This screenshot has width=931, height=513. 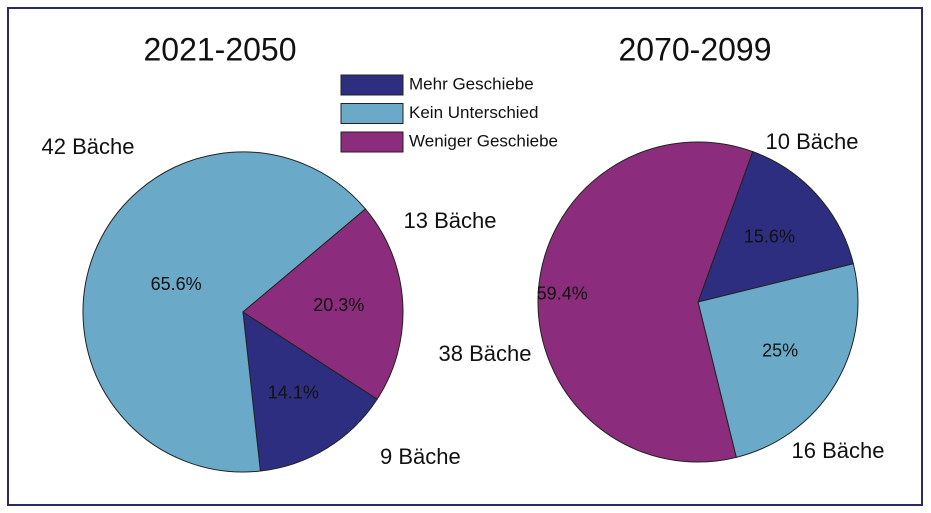 What do you see at coordinates (176, 284) in the screenshot?
I see `value-label: 65.6%` at bounding box center [176, 284].